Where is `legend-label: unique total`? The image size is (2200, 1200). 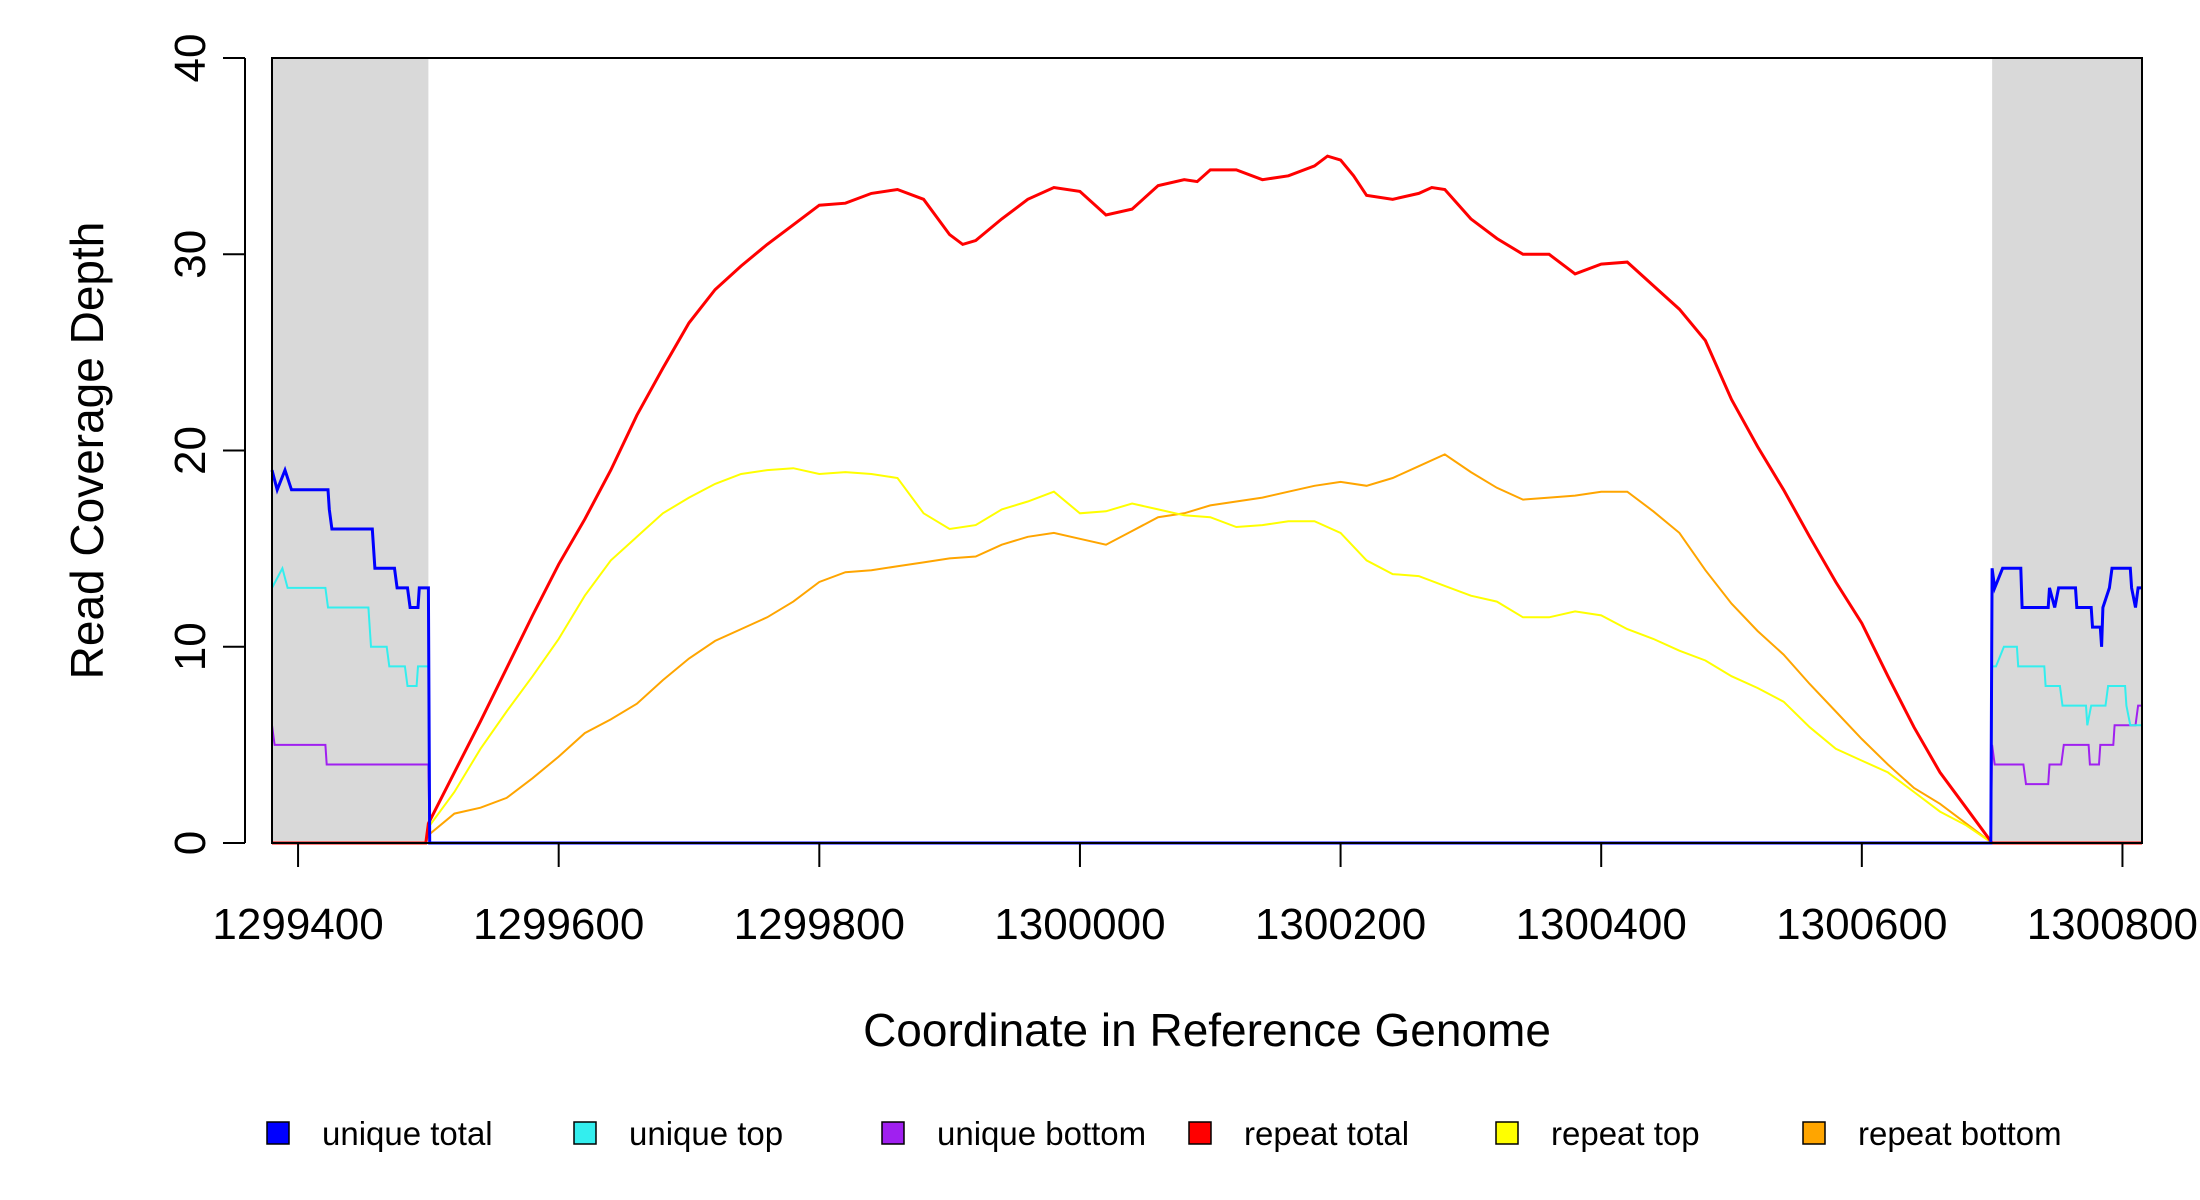
legend-label: unique total is located at coordinates (407, 1133).